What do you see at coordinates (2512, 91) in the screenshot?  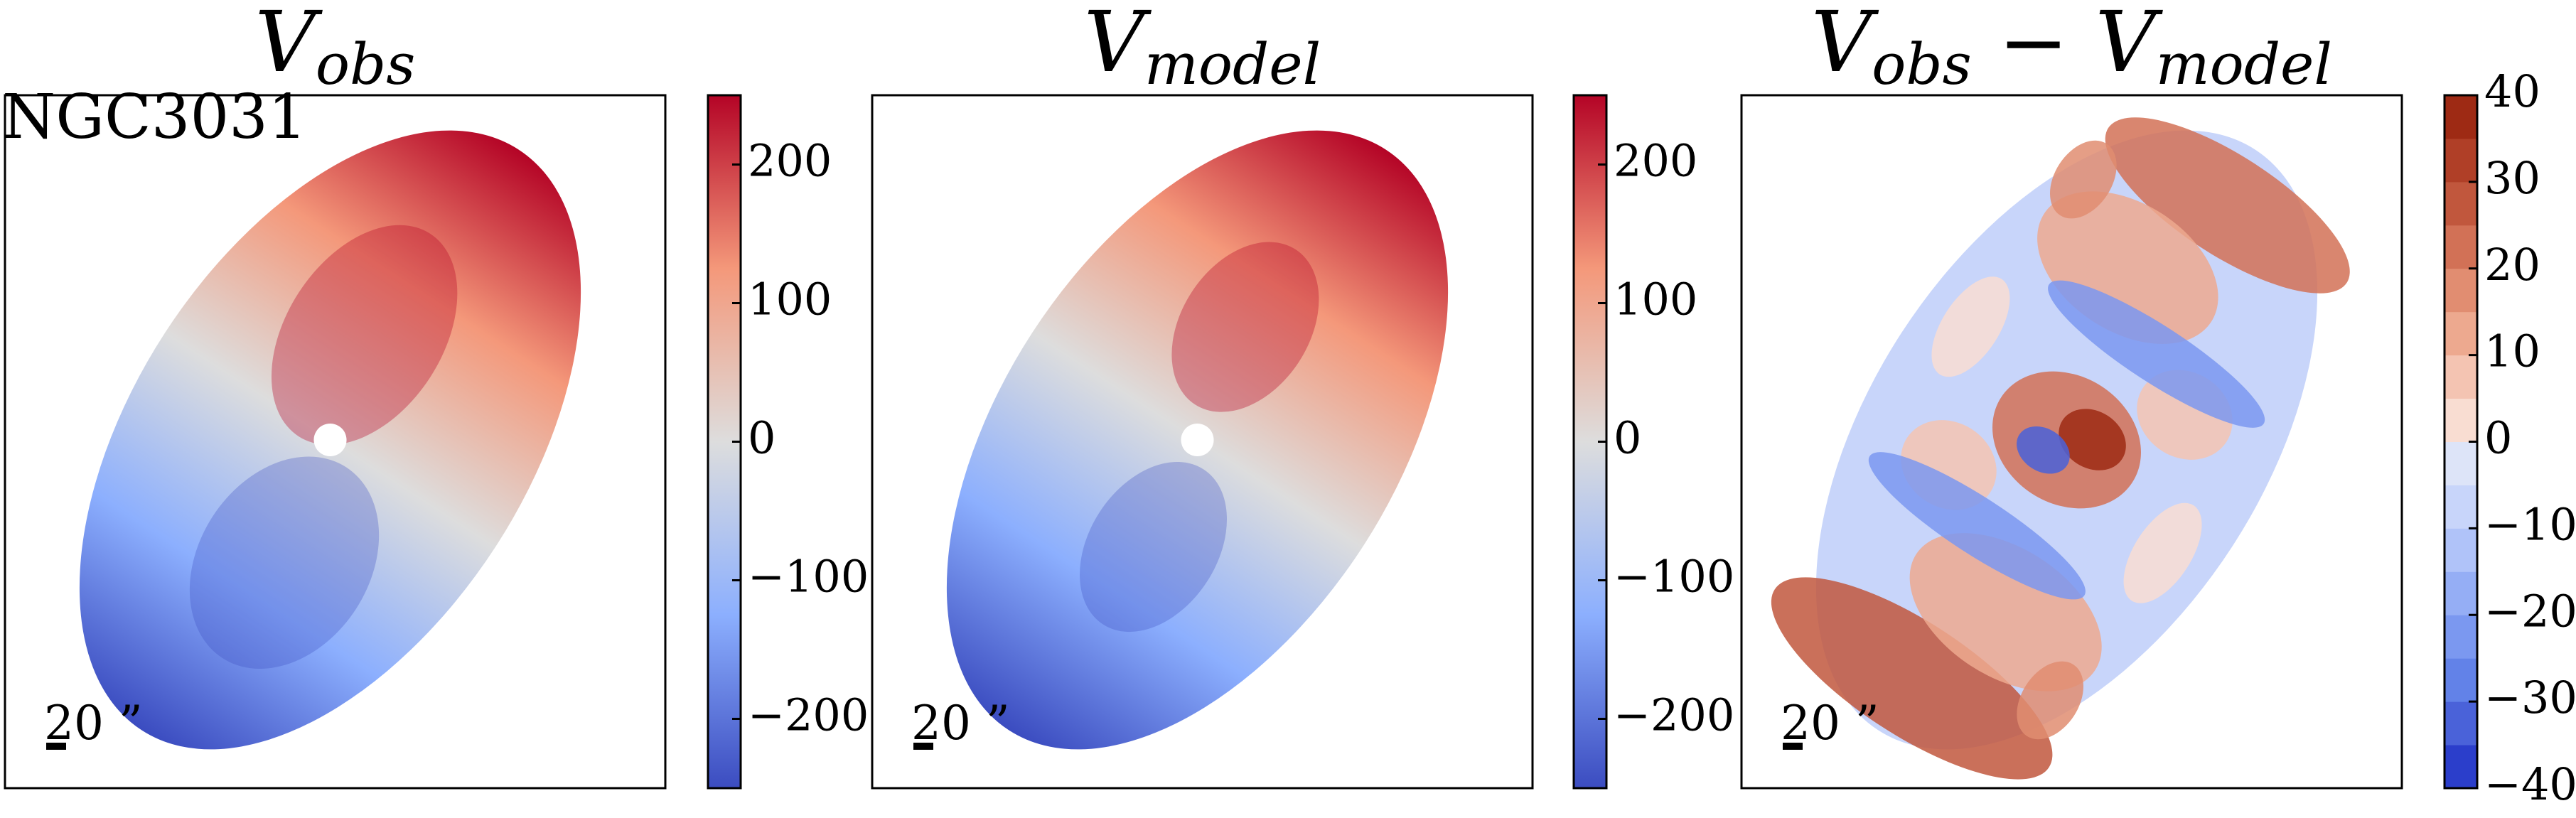 I see `colorbar-tick-label: 40` at bounding box center [2512, 91].